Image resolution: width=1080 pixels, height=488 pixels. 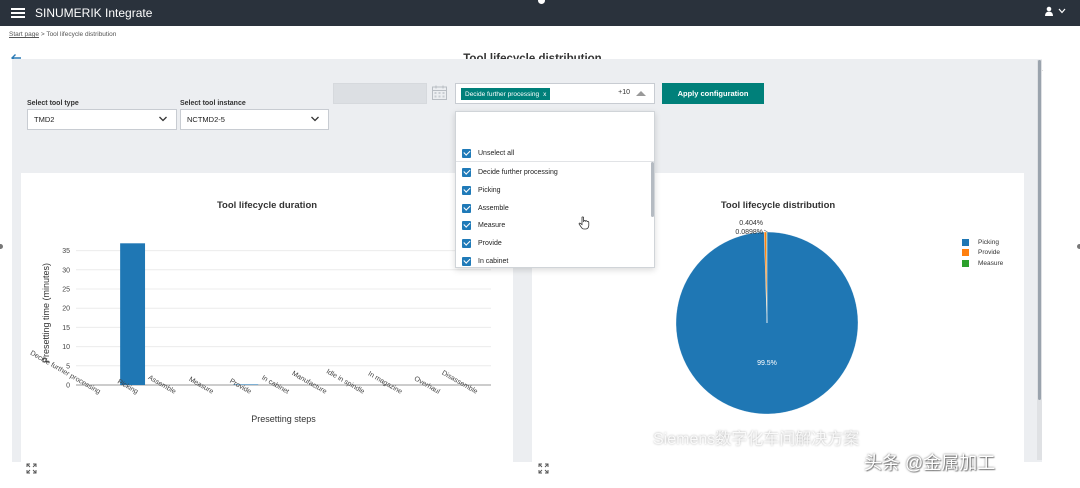 What do you see at coordinates (206, 119) in the screenshot?
I see `tool-instance-value: NCTMD2-5` at bounding box center [206, 119].